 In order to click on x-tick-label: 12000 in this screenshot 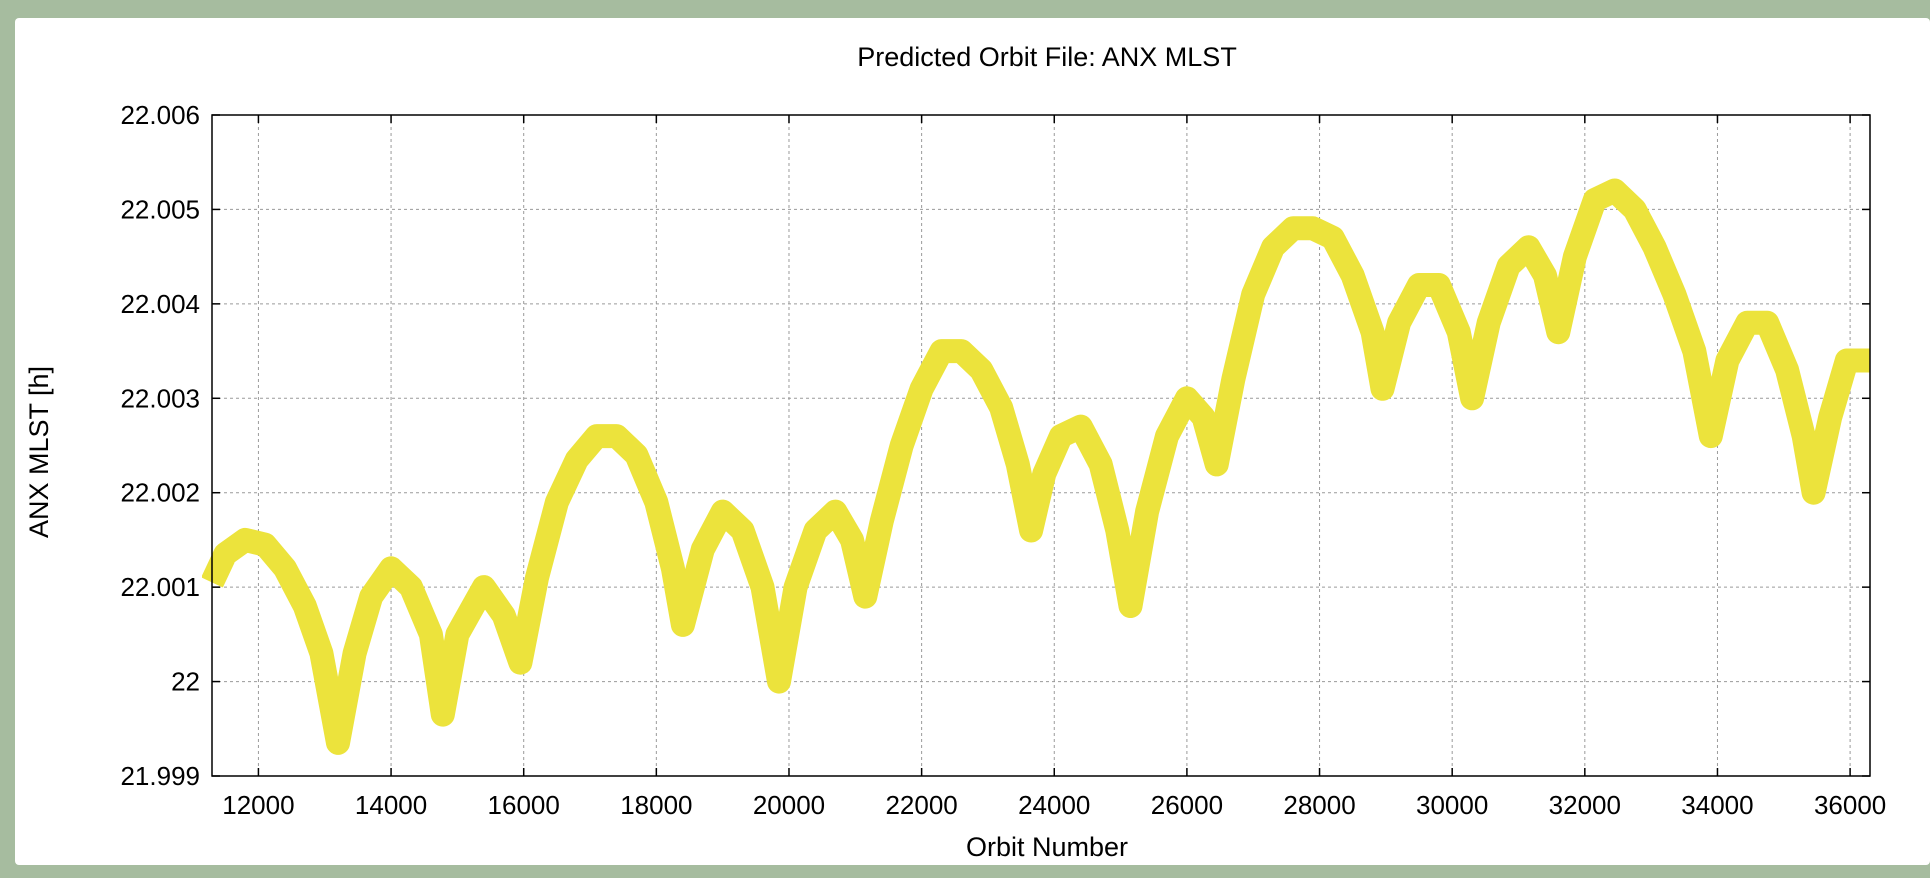, I will do `click(258, 805)`.